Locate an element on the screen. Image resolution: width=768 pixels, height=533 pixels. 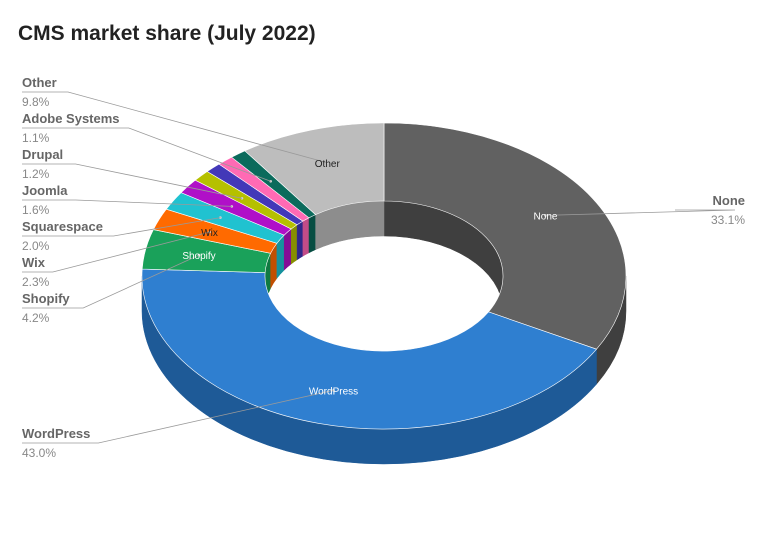
outer-pct-wordpress: 43.0% is located at coordinates (39, 453).